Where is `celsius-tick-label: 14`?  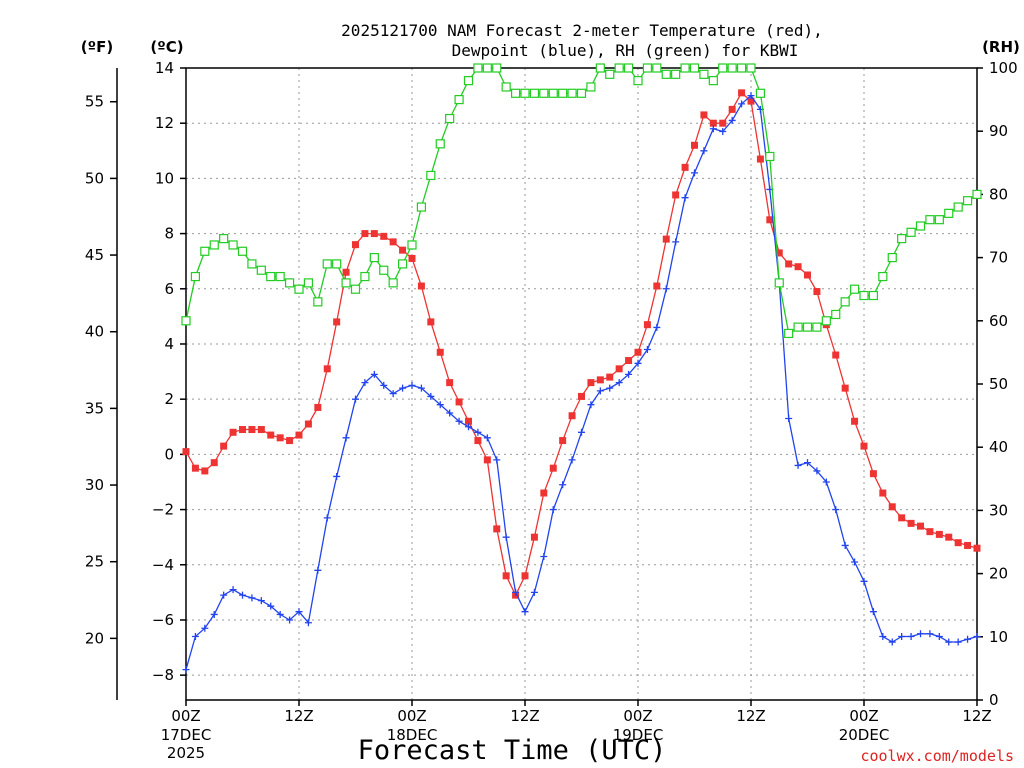
celsius-tick-label: 14 is located at coordinates (164, 68).